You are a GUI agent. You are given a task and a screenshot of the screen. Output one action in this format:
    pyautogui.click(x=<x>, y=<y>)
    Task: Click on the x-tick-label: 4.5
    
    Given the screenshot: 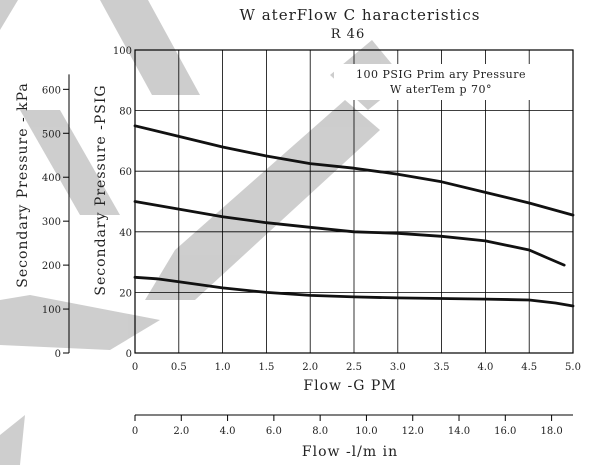 What is the action you would take?
    pyautogui.click(x=529, y=367)
    